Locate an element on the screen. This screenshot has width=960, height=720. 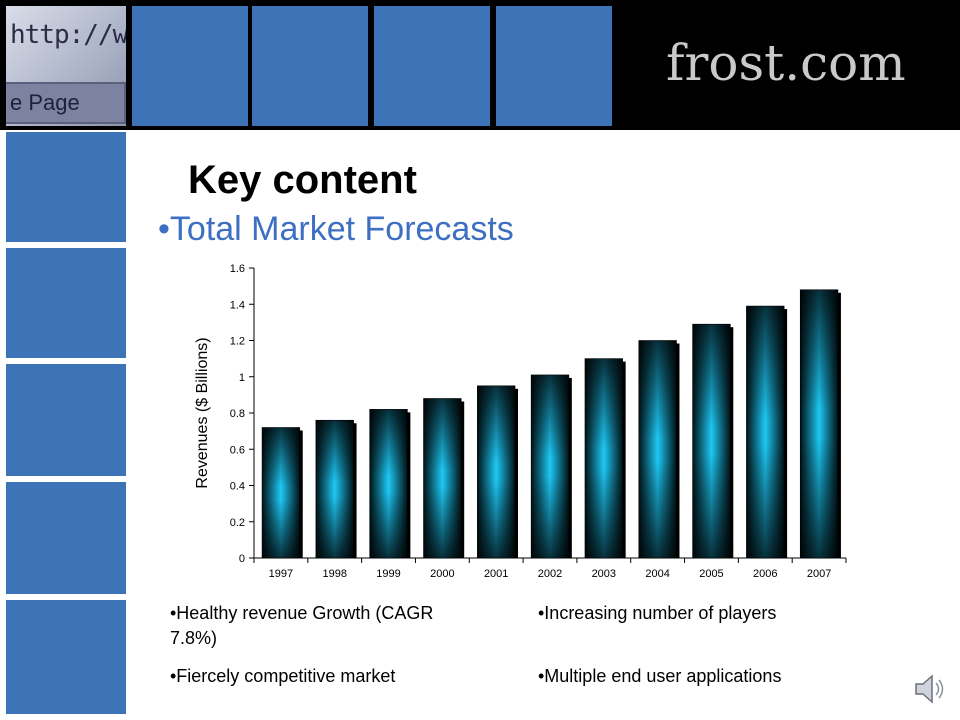
slide-subtitle: •Total Market Forecasts is located at coordinates (336, 229).